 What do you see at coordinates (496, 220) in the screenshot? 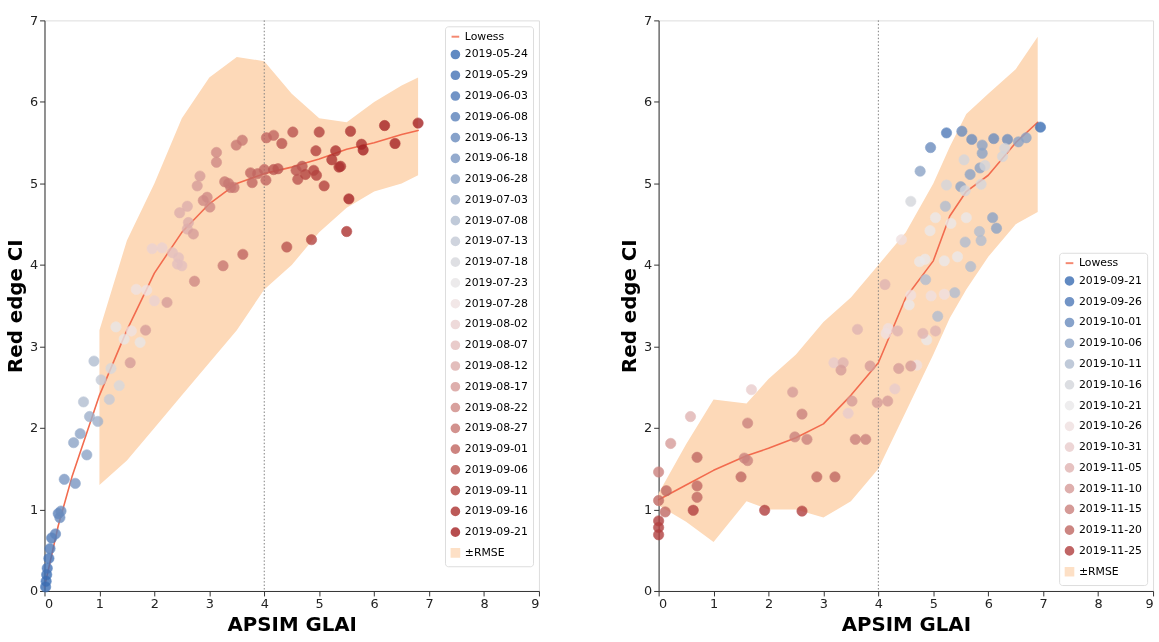
I see `legend-label: 2019-07-08` at bounding box center [496, 220].